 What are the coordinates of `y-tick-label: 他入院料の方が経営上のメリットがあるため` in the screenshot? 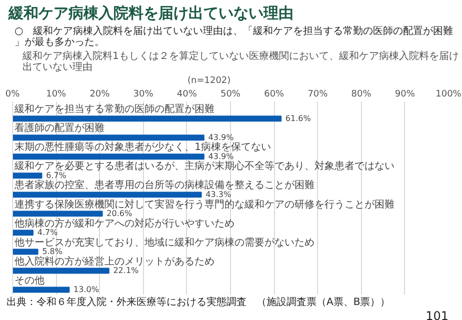 It's located at (114, 261).